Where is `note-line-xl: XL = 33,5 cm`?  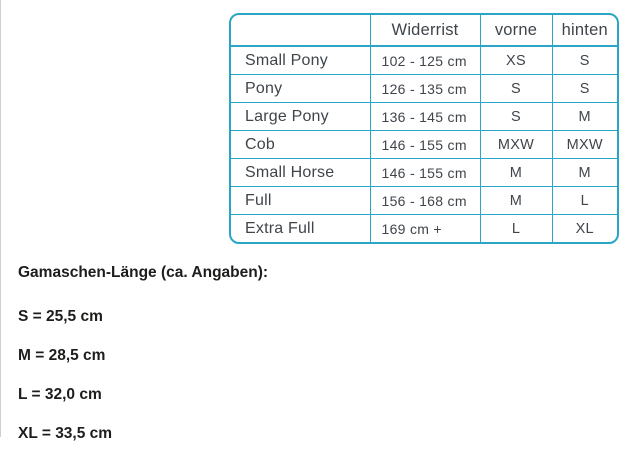 note-line-xl: XL = 33,5 cm is located at coordinates (65, 433).